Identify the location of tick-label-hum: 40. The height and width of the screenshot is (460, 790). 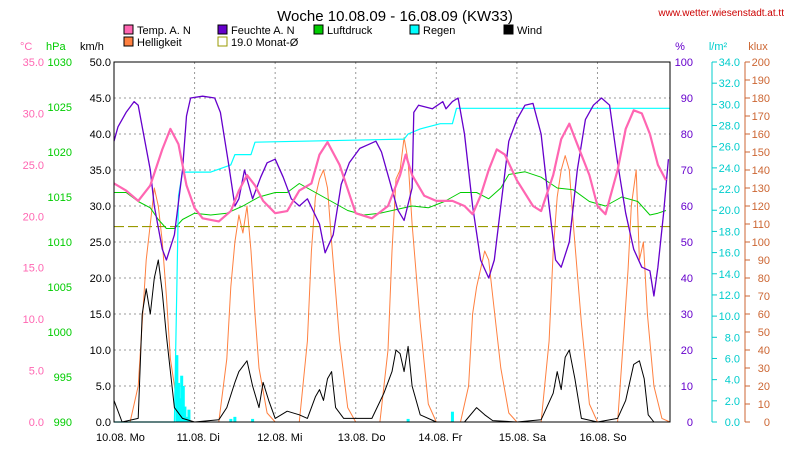
(687, 279).